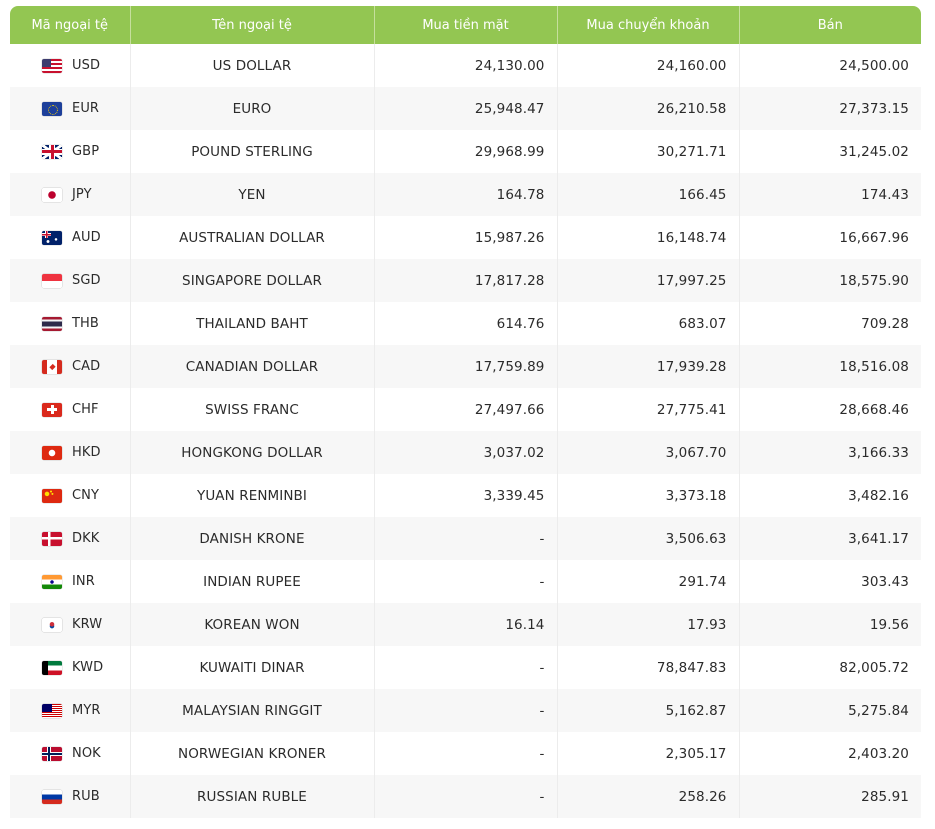 This screenshot has height=829, width=935. Describe the element at coordinates (52, 409) in the screenshot. I see `switzerland-flag-icon` at that location.